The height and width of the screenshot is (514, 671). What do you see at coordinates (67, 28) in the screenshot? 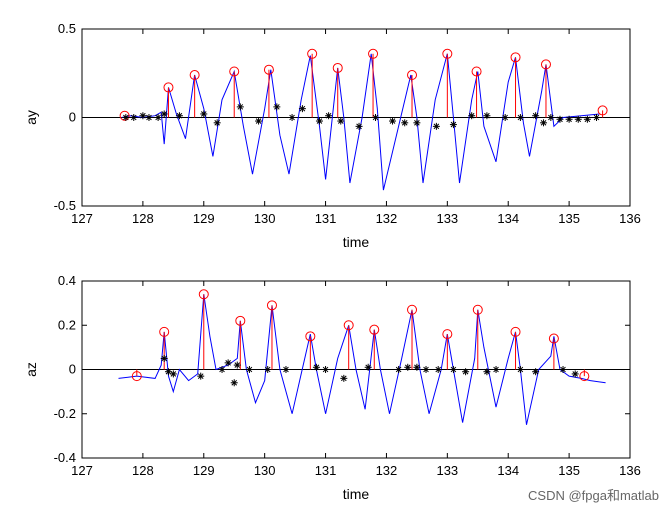
I see `y-tick-label: 0.5` at bounding box center [67, 28].